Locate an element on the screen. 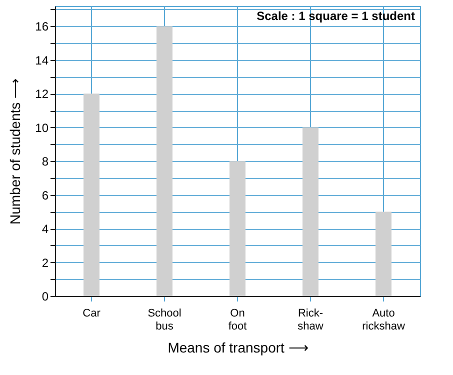 The height and width of the screenshot is (375, 453). x-tick-label: School bus is located at coordinates (165, 320).